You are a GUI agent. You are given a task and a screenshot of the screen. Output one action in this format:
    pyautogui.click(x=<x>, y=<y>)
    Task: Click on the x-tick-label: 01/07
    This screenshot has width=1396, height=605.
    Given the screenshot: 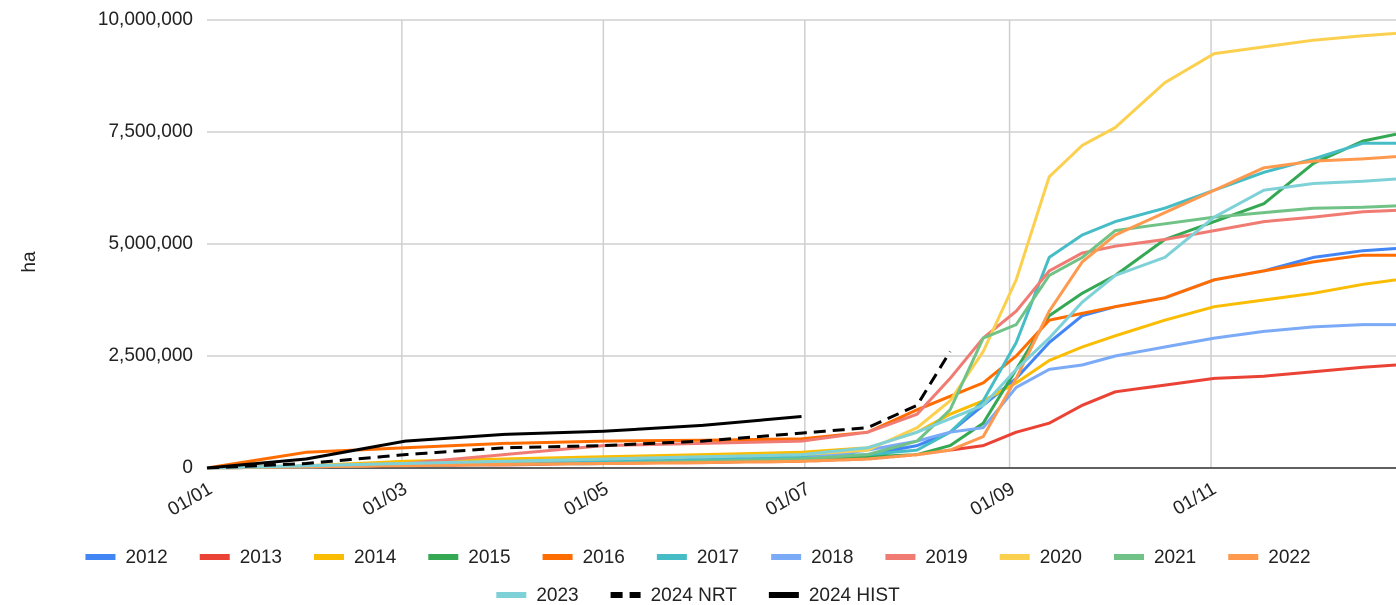 What is the action you would take?
    pyautogui.click(x=788, y=499)
    